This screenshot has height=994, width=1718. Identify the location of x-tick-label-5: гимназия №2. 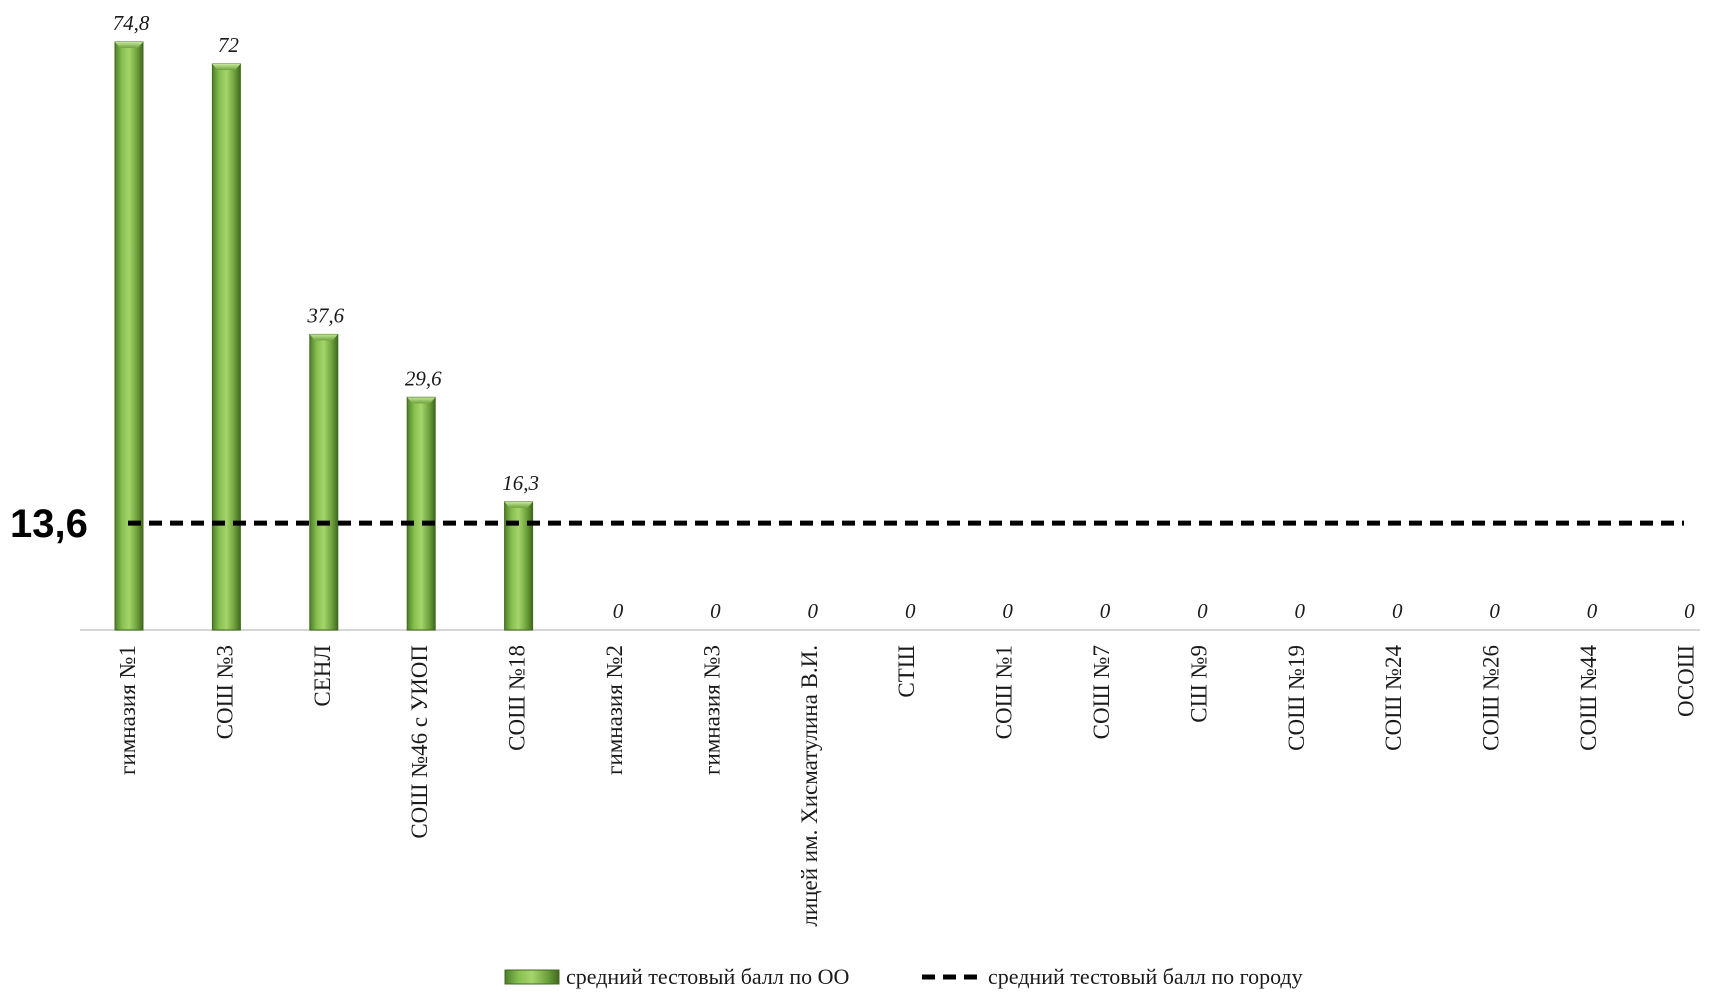
(614, 710).